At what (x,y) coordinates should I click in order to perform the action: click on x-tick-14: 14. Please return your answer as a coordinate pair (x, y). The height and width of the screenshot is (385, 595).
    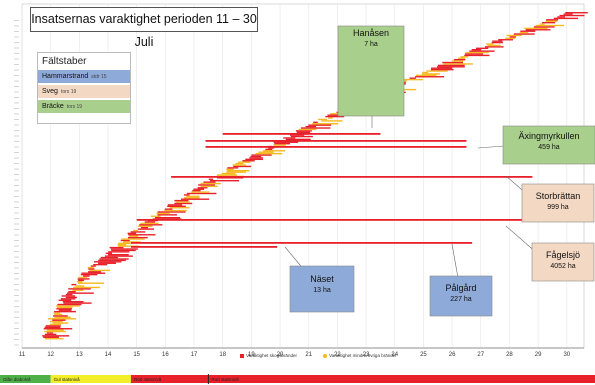
    Looking at the image, I should click on (108, 355).